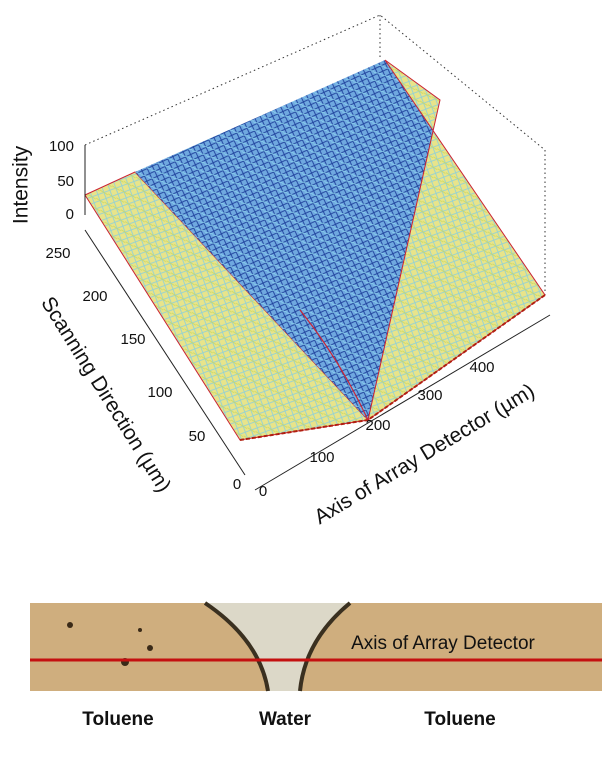  What do you see at coordinates (377, 425) in the screenshot?
I see `x-tick-label: 200` at bounding box center [377, 425].